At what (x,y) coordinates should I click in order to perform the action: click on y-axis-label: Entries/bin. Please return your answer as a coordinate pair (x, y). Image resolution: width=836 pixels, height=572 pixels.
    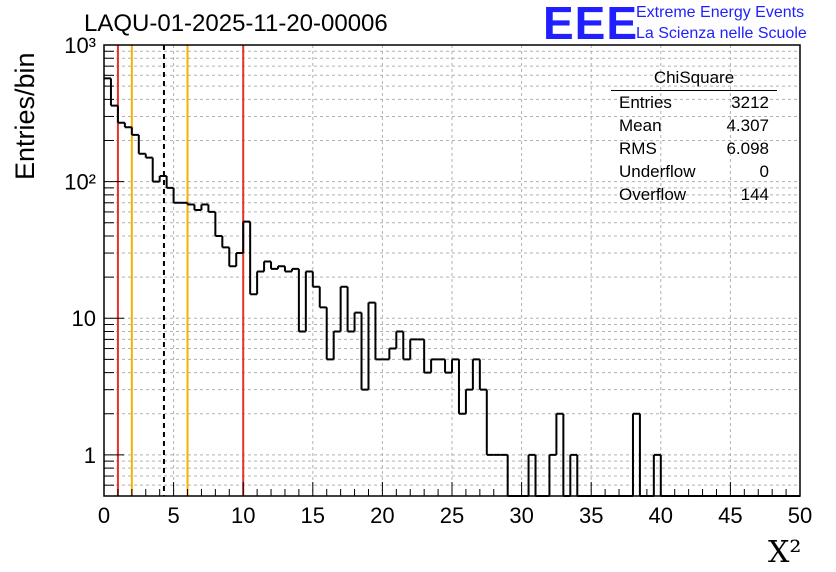
    Looking at the image, I should click on (25, 116).